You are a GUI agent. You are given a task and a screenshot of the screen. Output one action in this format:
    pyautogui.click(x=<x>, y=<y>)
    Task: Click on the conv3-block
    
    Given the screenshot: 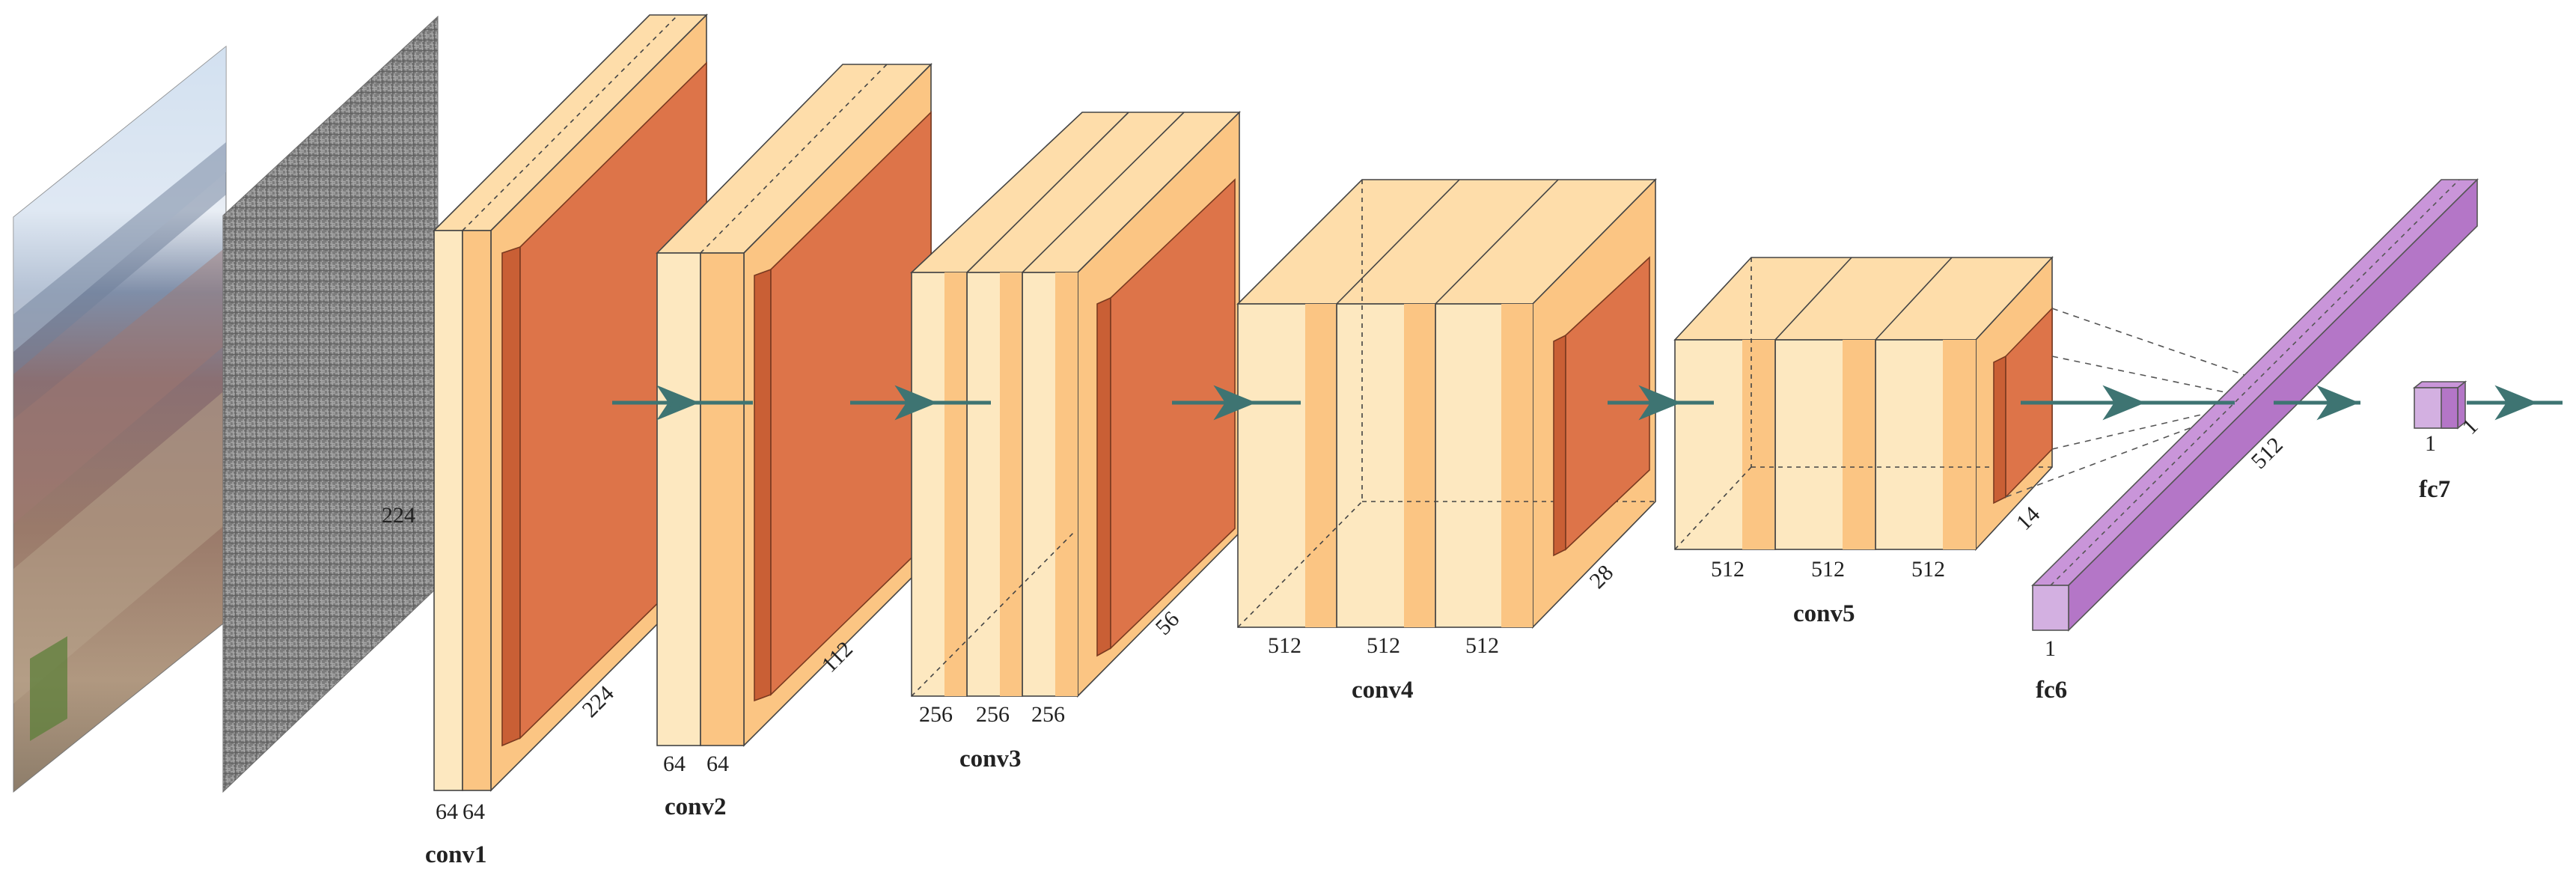 What is the action you would take?
    pyautogui.click(x=1075, y=404)
    